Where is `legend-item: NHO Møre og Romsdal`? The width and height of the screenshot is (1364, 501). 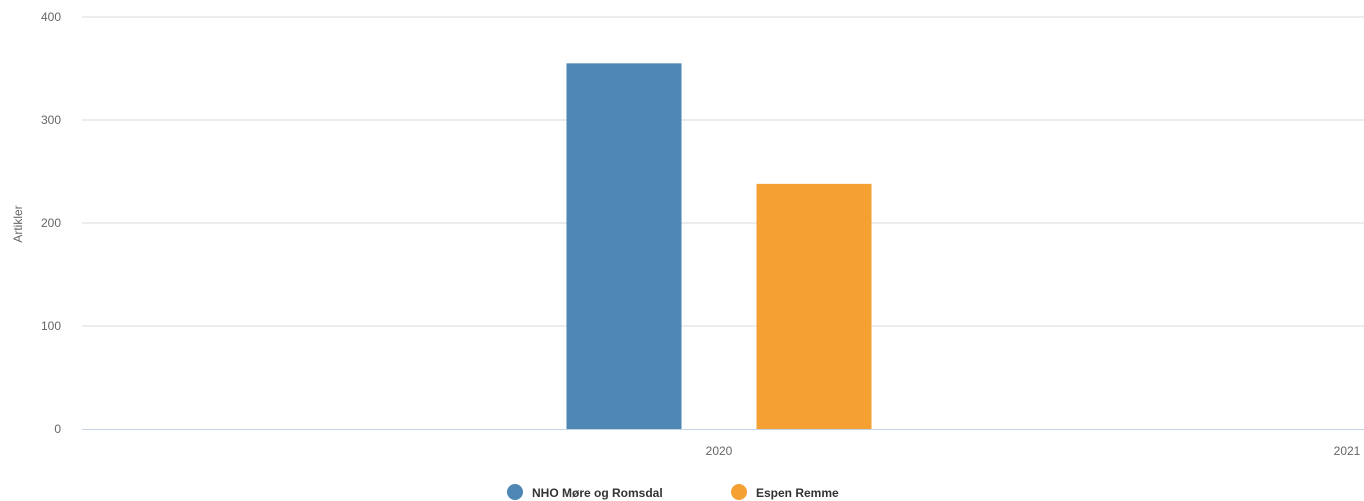
legend-item: NHO Møre og Romsdal is located at coordinates (585, 492).